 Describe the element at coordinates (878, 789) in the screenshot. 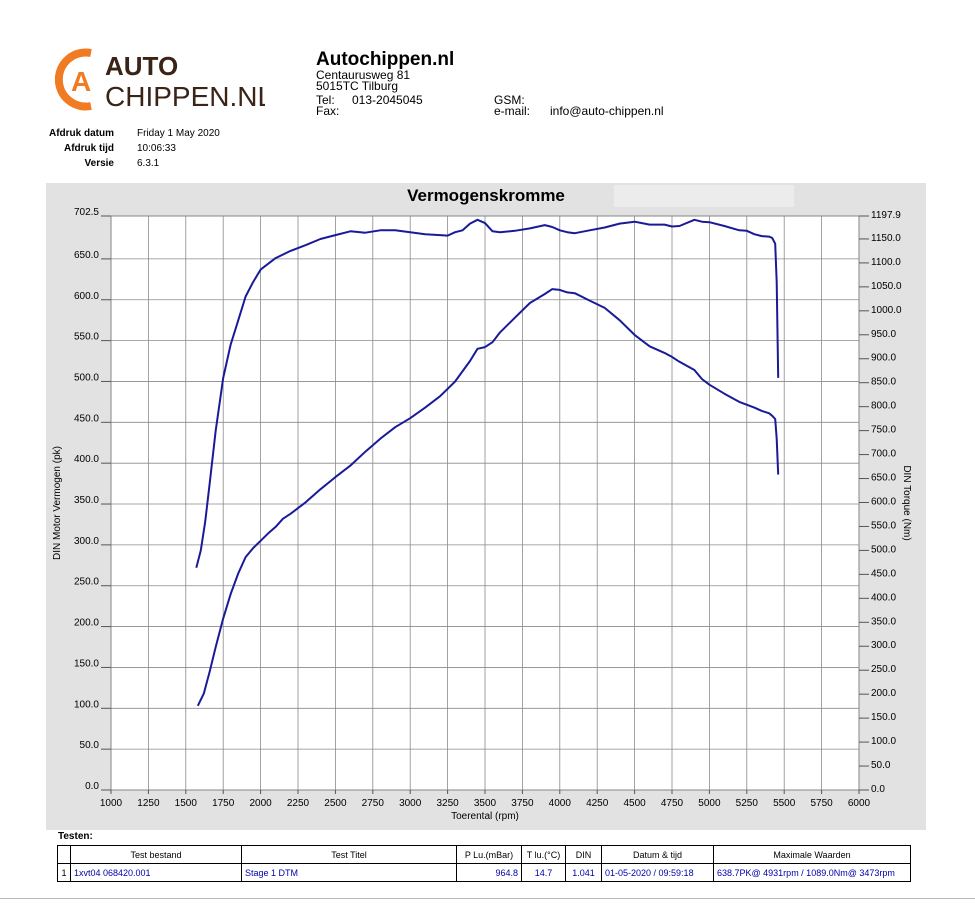

I see `y2-tick-label: 0.0` at that location.